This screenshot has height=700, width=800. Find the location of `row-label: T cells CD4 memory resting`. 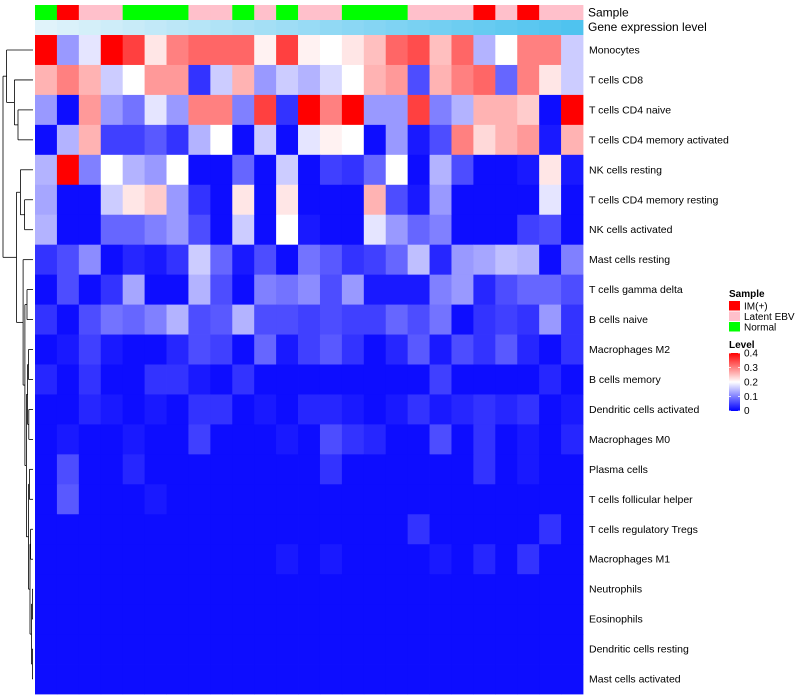

row-label: T cells CD4 memory resting is located at coordinates (653, 200).